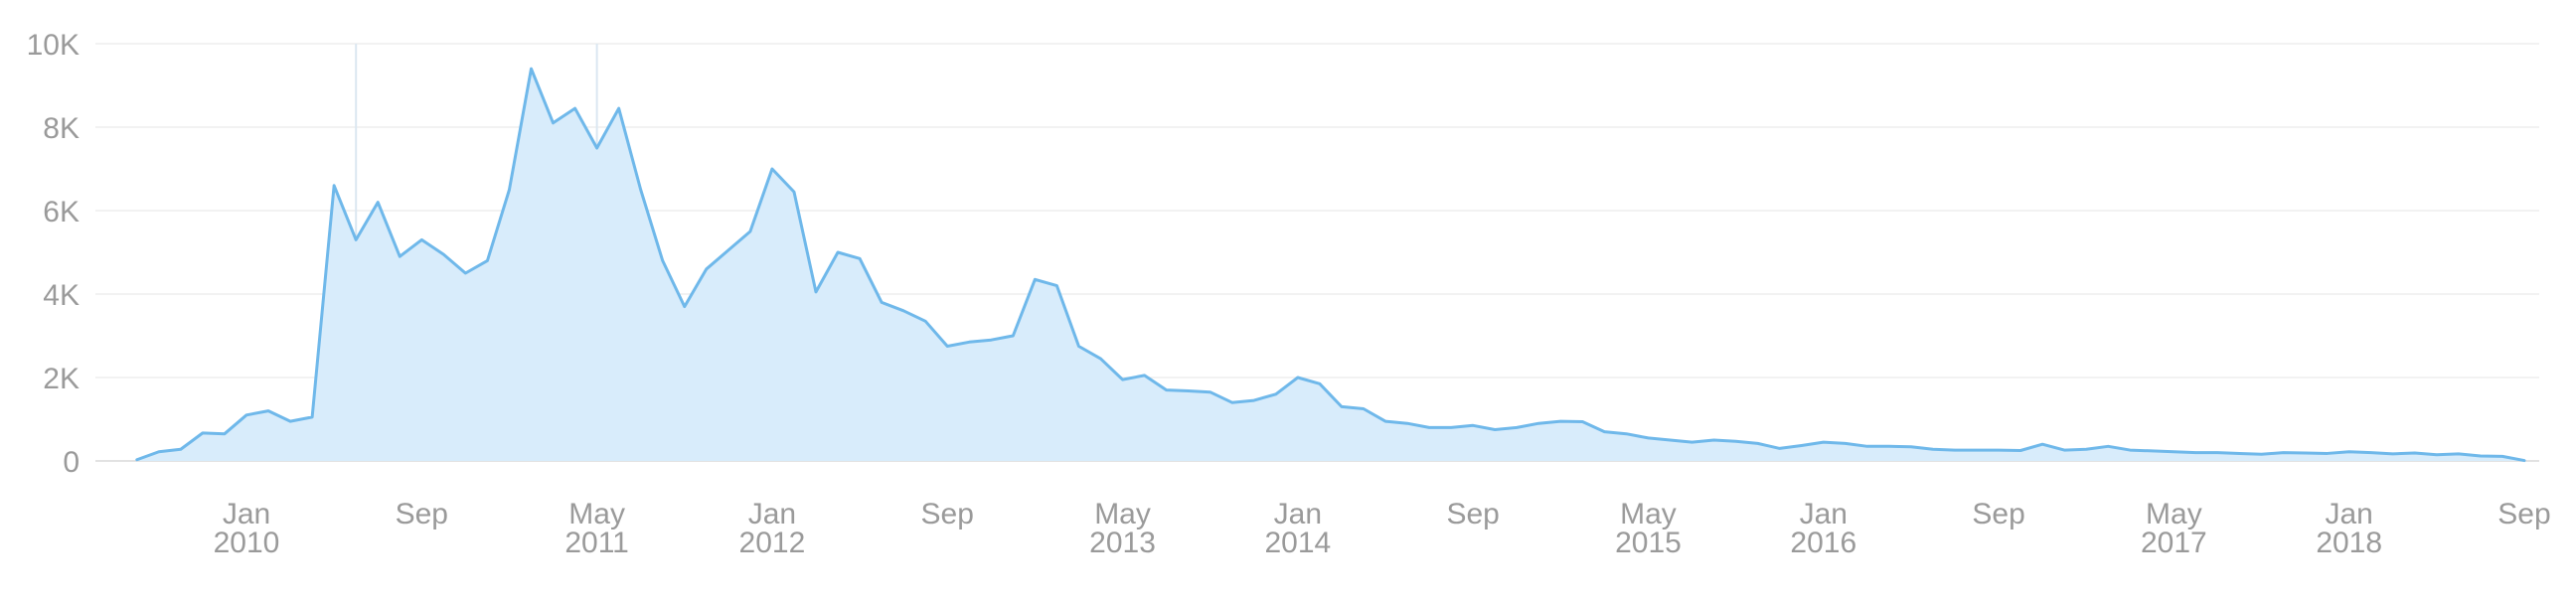  Describe the element at coordinates (53, 254) in the screenshot. I see `y-axis-ticks: 0 2K 4K 6K 8K 10K` at that location.